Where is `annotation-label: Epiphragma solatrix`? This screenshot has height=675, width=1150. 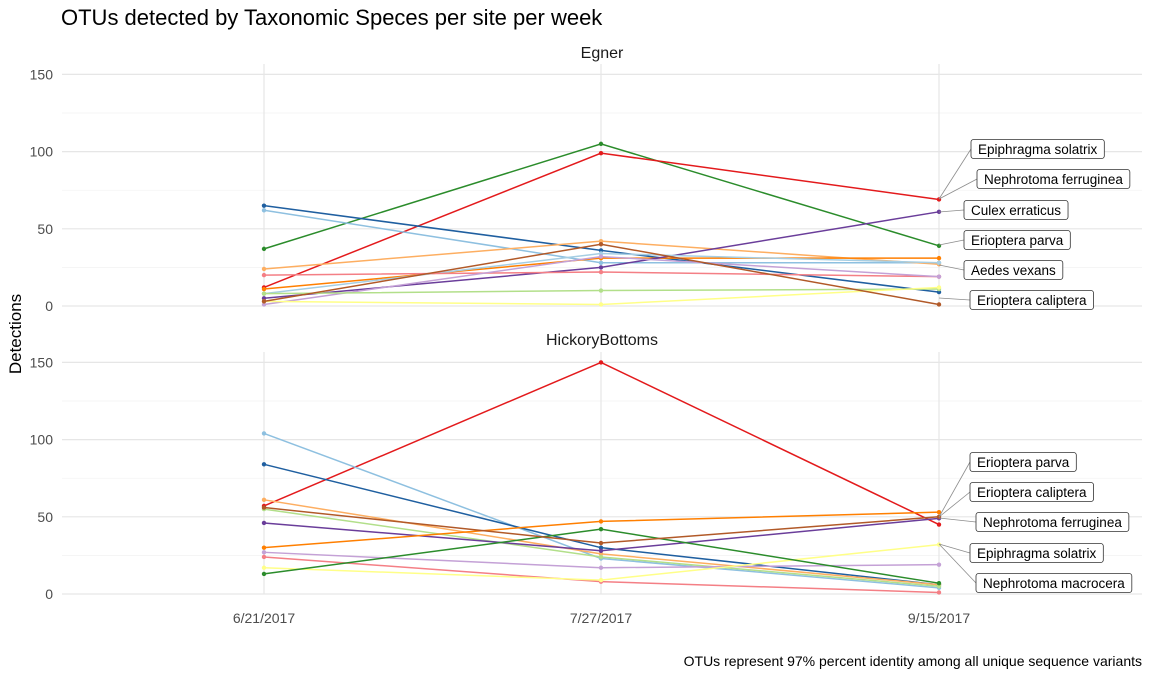 annotation-label: Epiphragma solatrix is located at coordinates (1037, 149).